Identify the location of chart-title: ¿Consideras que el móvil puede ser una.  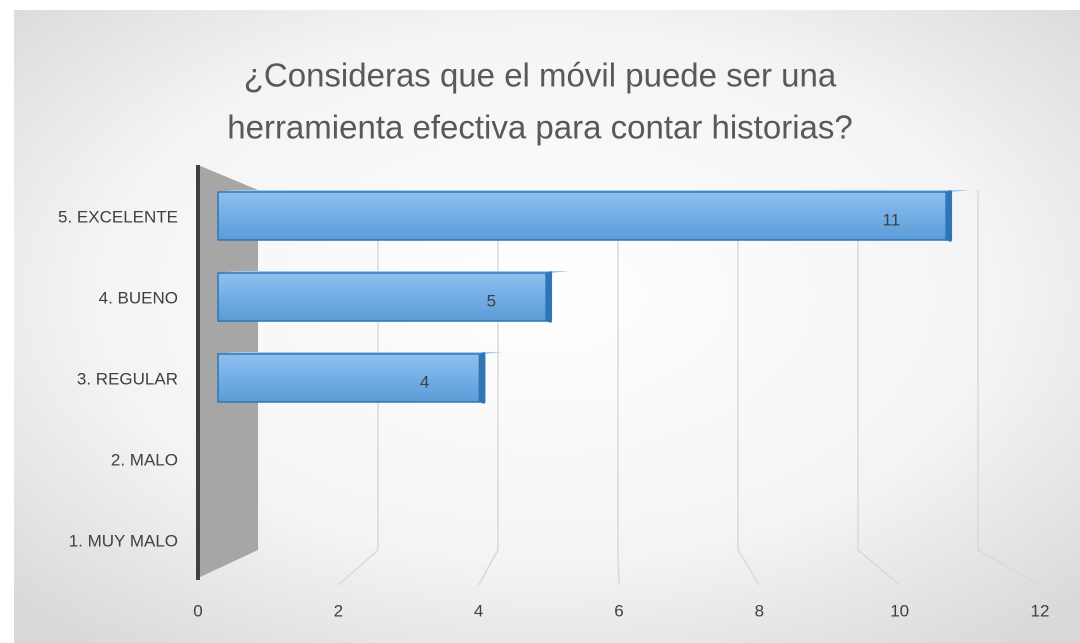
(540, 75).